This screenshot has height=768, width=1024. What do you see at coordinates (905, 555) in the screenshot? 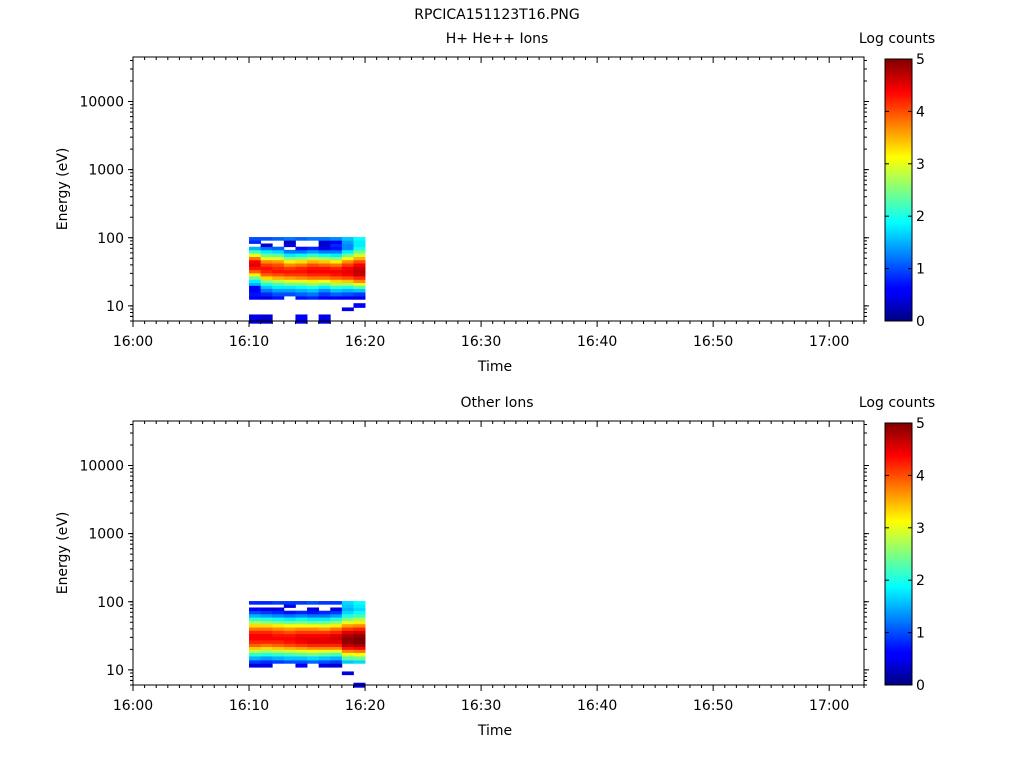
I see `colorbar-ticks: 0 1 2 3 4 5` at bounding box center [905, 555].